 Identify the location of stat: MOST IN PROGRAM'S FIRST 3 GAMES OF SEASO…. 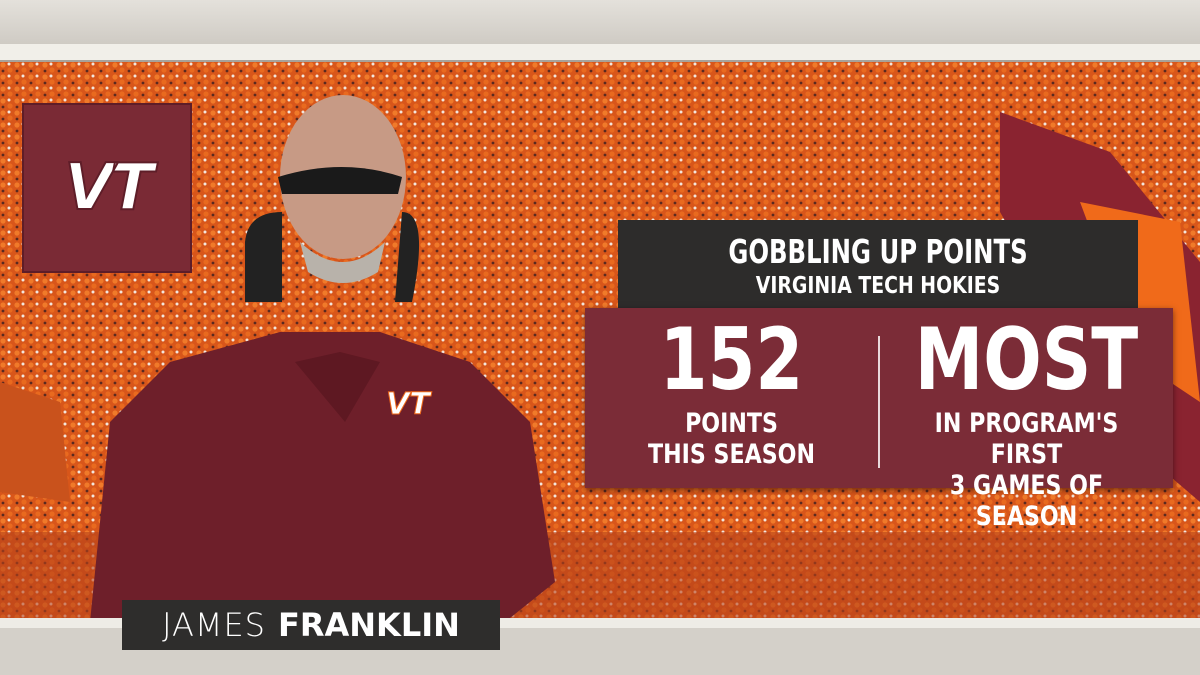
(1026, 420).